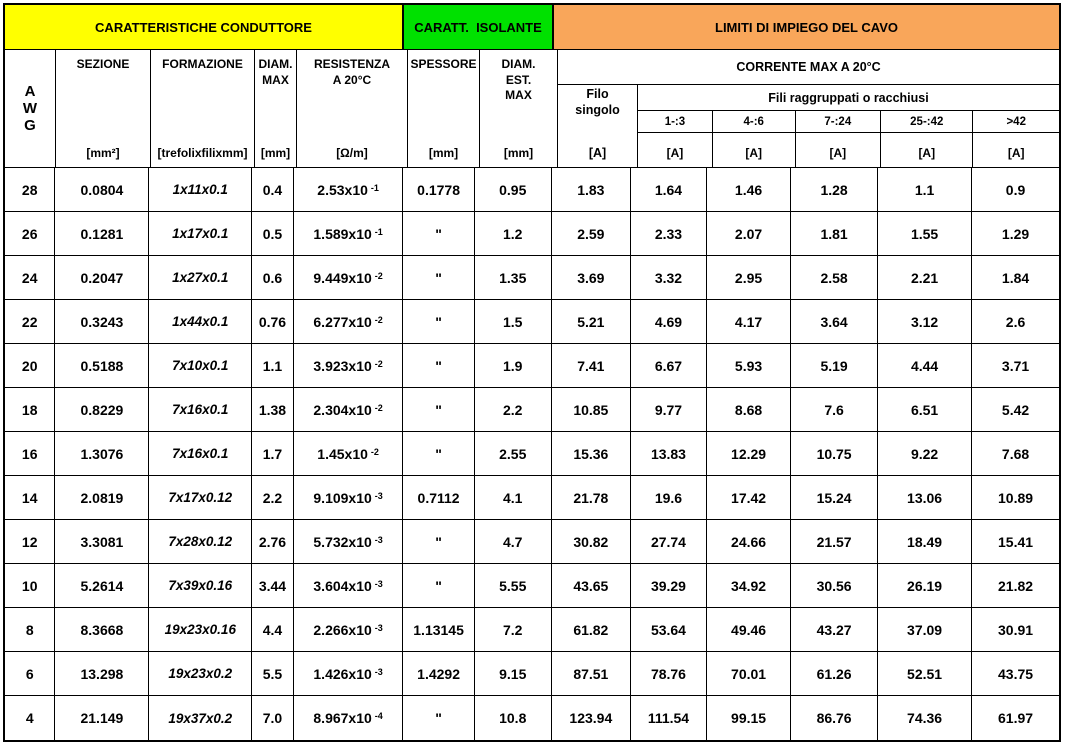 This screenshot has width=1066, height=747. What do you see at coordinates (749, 365) in the screenshot?
I see `cell-corrente: 5.93` at bounding box center [749, 365].